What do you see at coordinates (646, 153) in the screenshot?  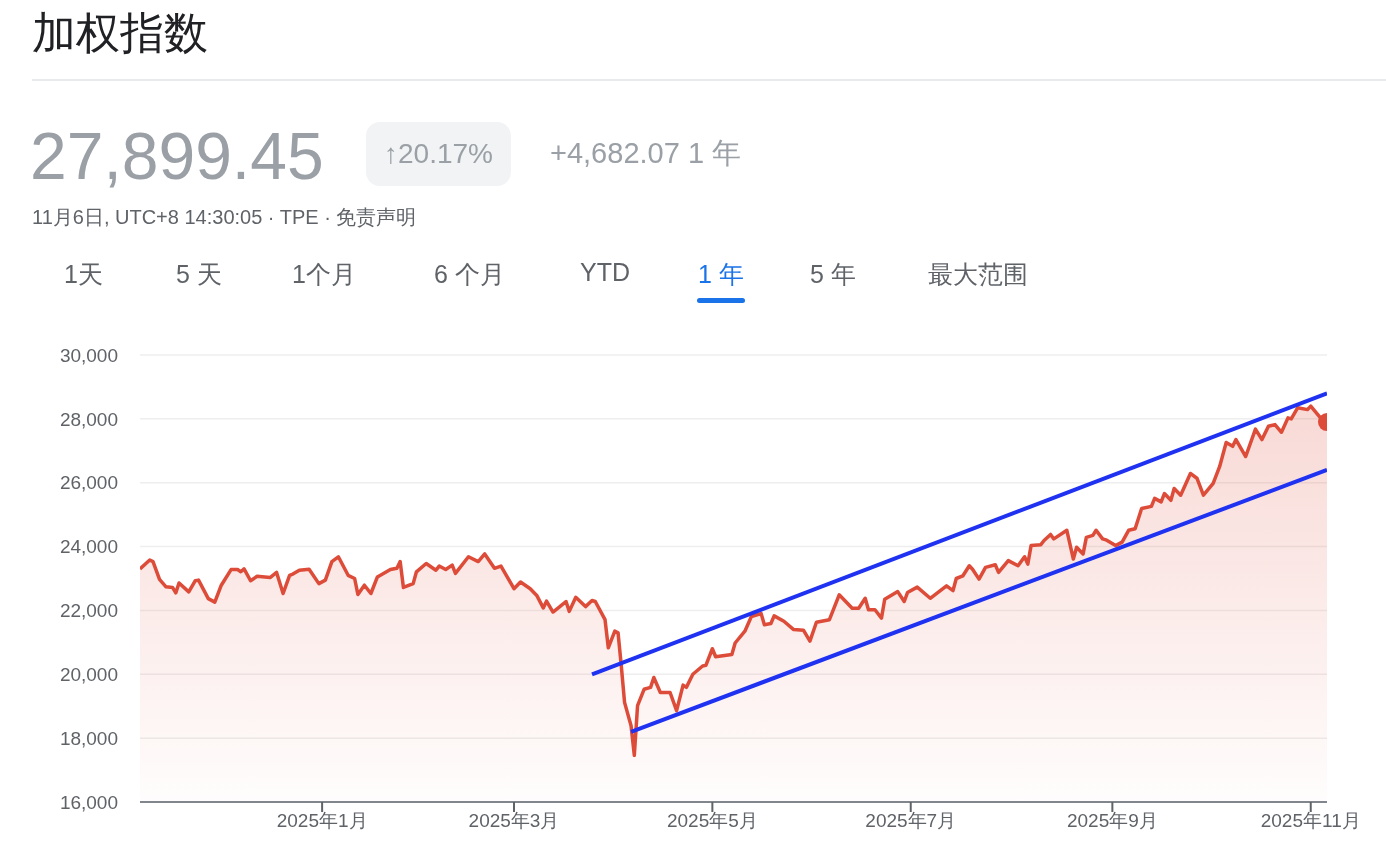 I see `text: +4,682.07 1 年` at bounding box center [646, 153].